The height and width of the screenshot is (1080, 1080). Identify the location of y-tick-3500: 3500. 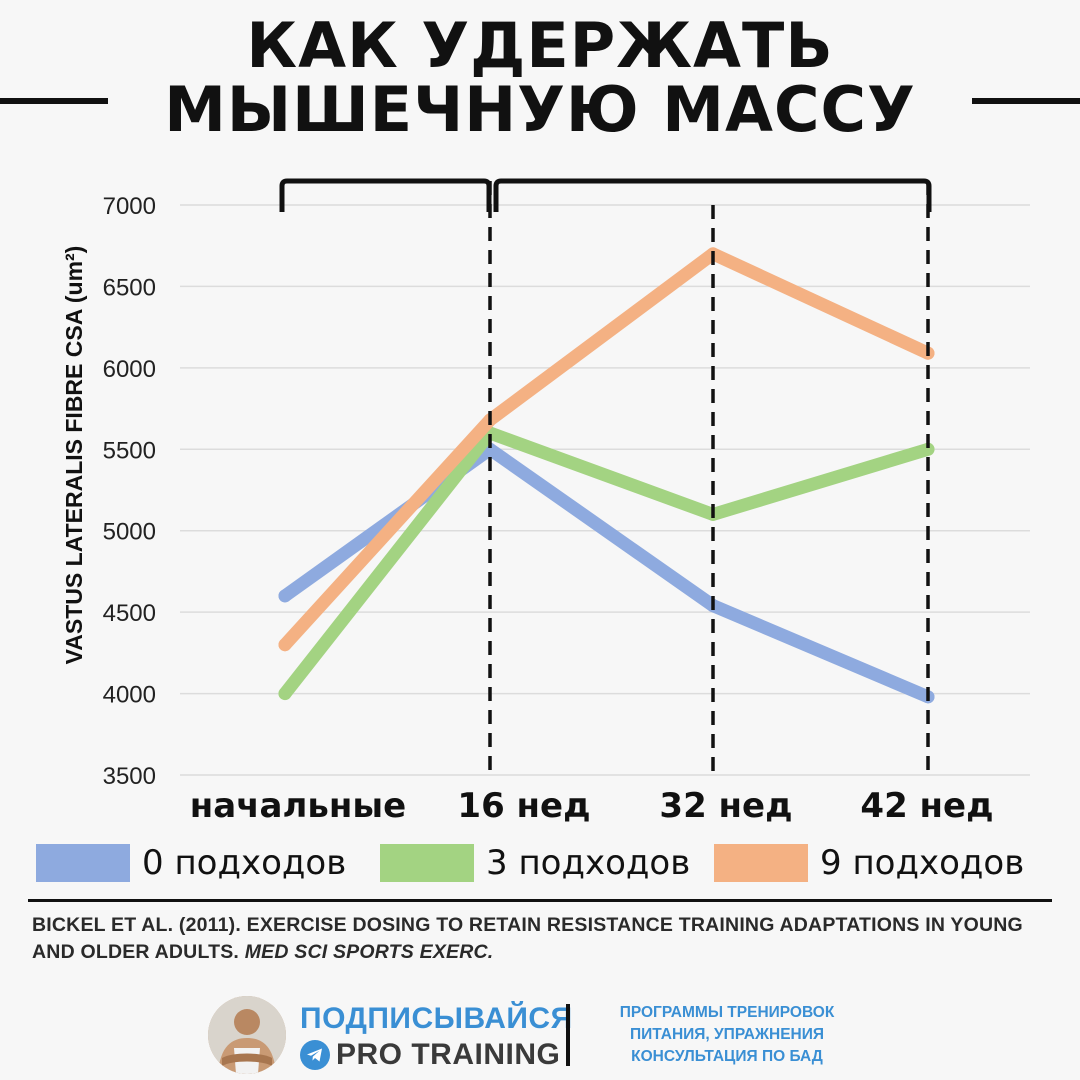
(129, 776).